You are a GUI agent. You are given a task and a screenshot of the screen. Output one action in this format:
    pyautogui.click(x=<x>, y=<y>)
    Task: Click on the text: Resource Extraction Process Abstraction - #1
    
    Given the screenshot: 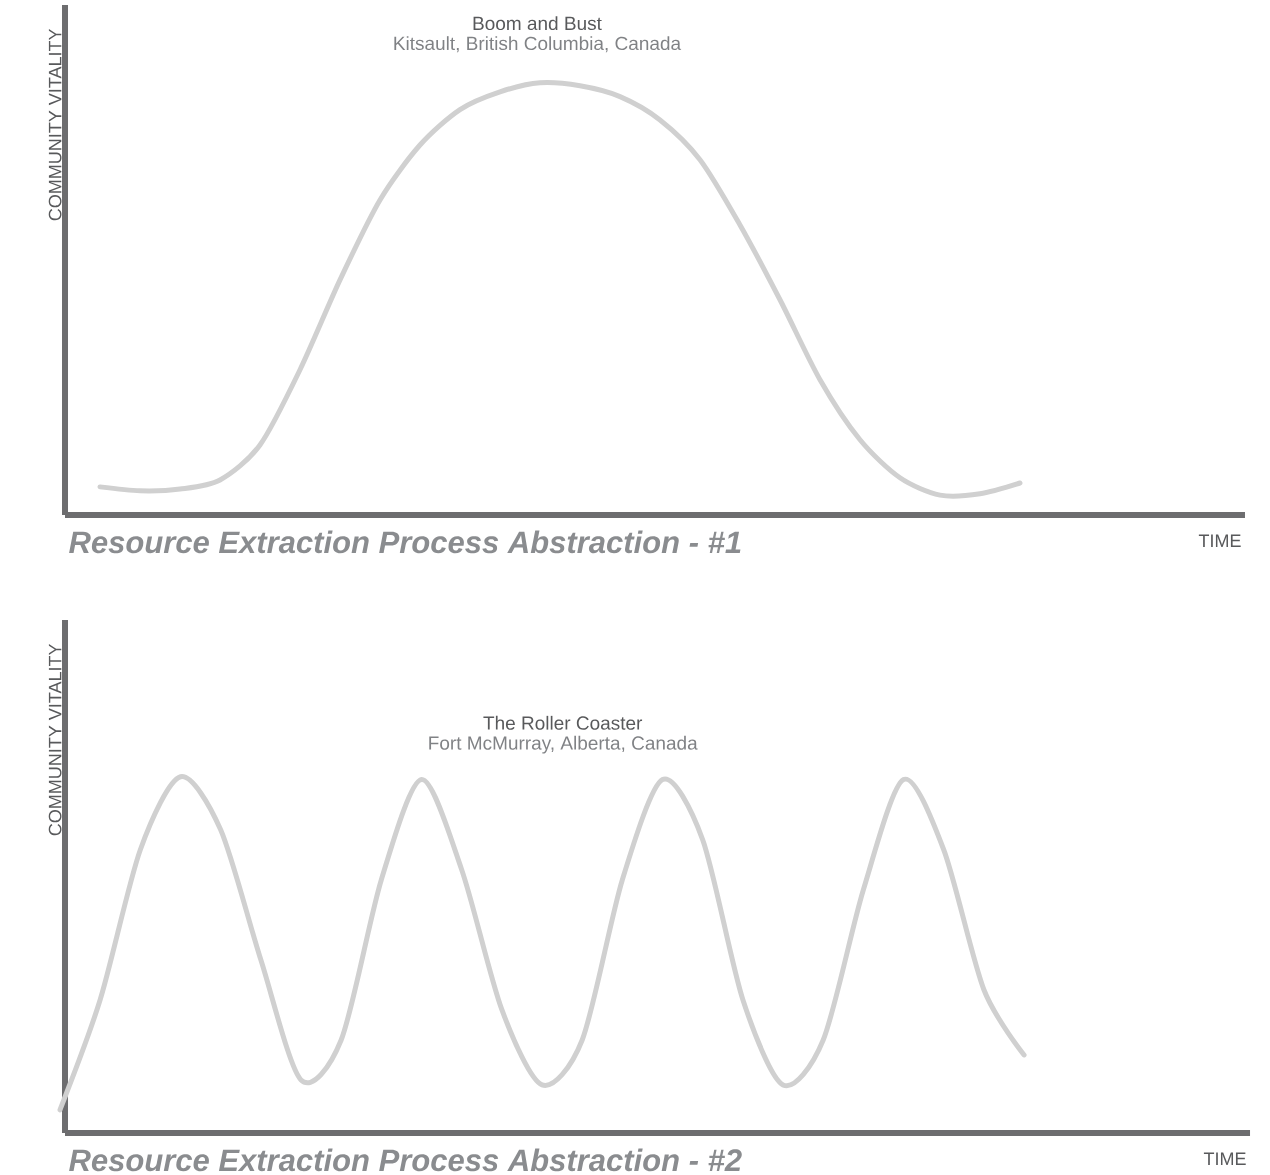 What is the action you would take?
    pyautogui.click(x=405, y=542)
    